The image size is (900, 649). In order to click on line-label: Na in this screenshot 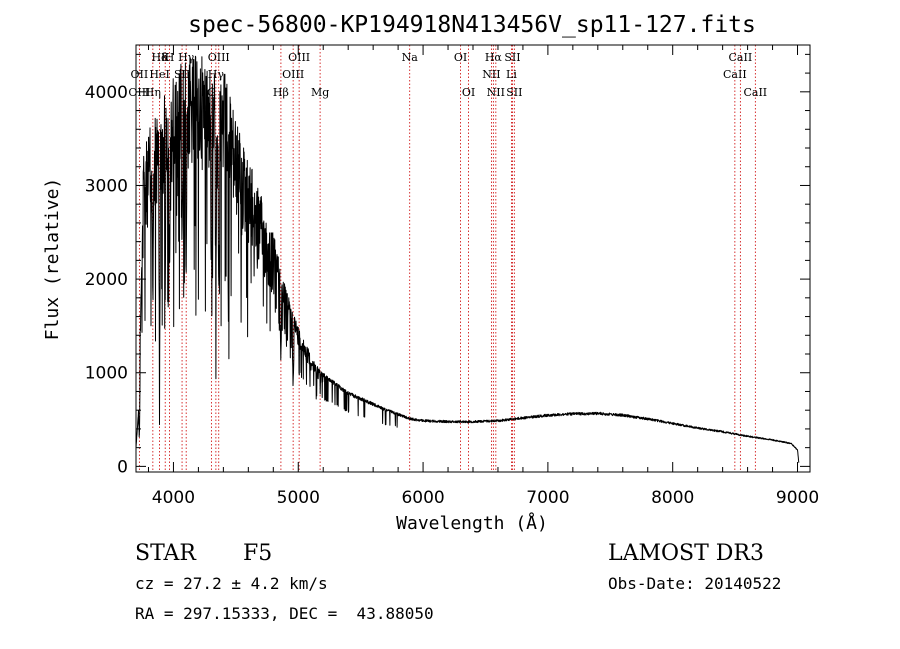, I will do `click(410, 57)`.